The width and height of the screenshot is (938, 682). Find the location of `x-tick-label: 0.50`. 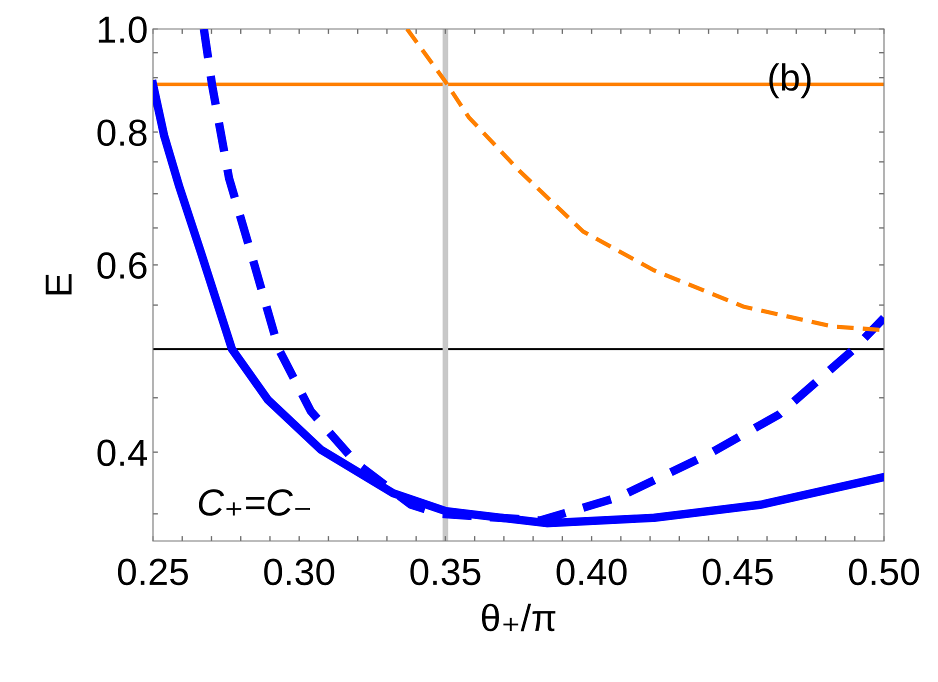

x-tick-label: 0.50 is located at coordinates (884, 572).